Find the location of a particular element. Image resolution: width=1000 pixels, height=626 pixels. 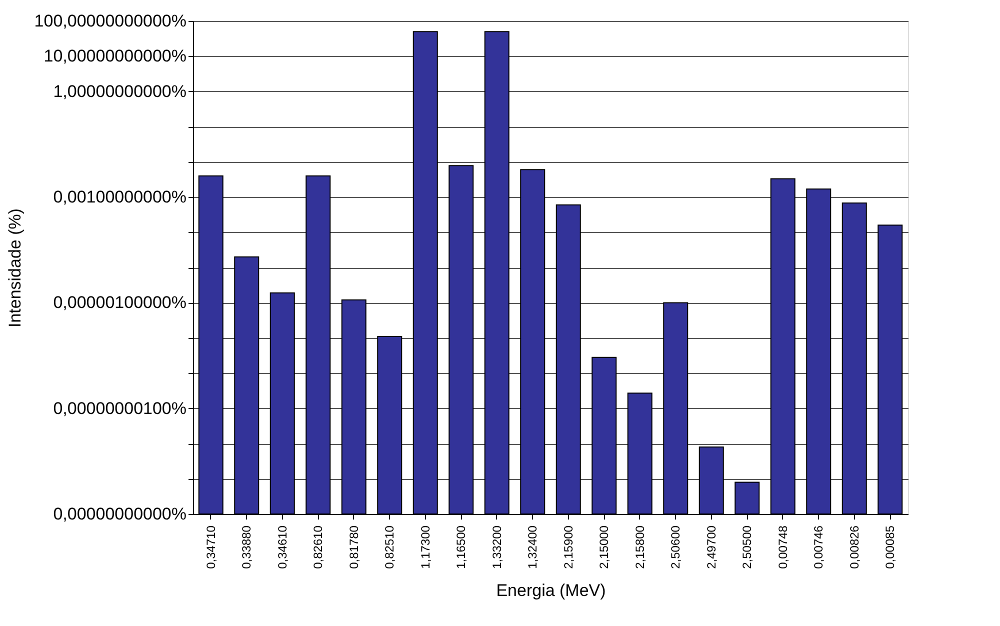

x-tick-label: 0,00748 is located at coordinates (783, 547).